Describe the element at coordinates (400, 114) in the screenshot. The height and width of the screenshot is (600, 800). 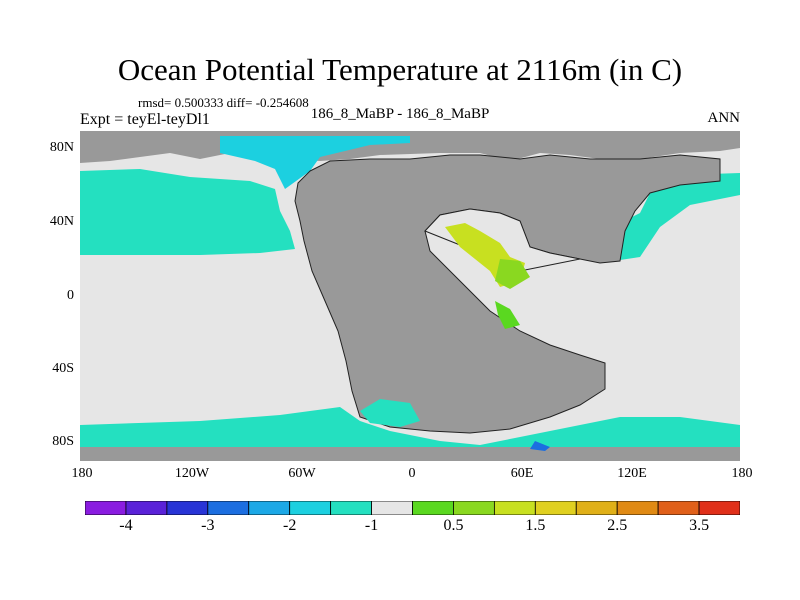
I see `case-label: 186_8_MaBP - 186_8_MaBP` at that location.